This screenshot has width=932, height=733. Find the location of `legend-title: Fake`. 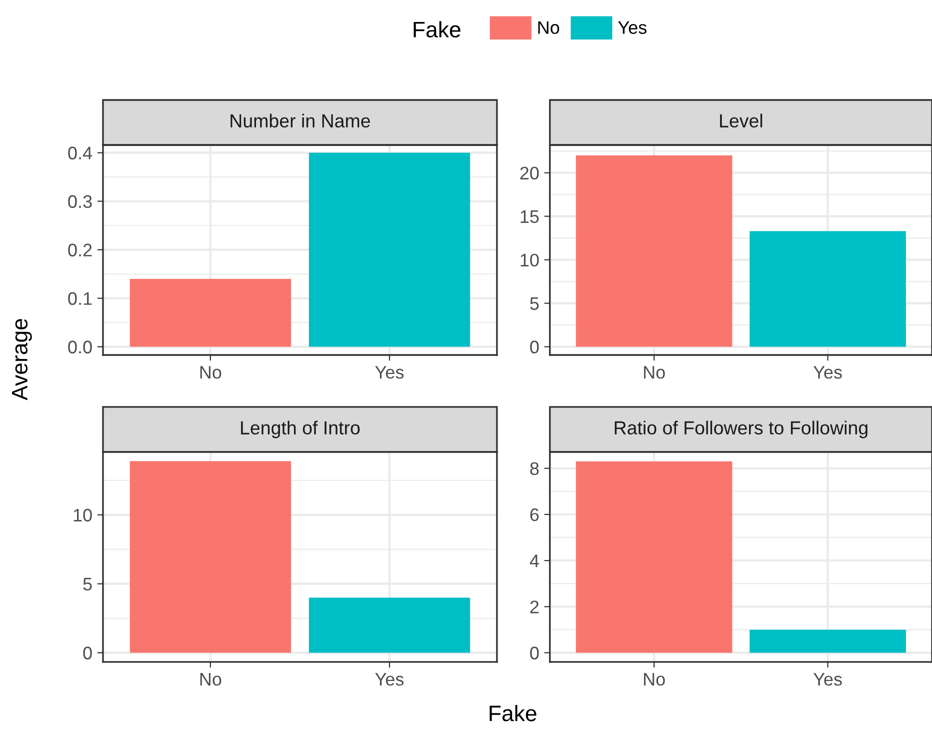

legend-title: Fake is located at coordinates (437, 29).